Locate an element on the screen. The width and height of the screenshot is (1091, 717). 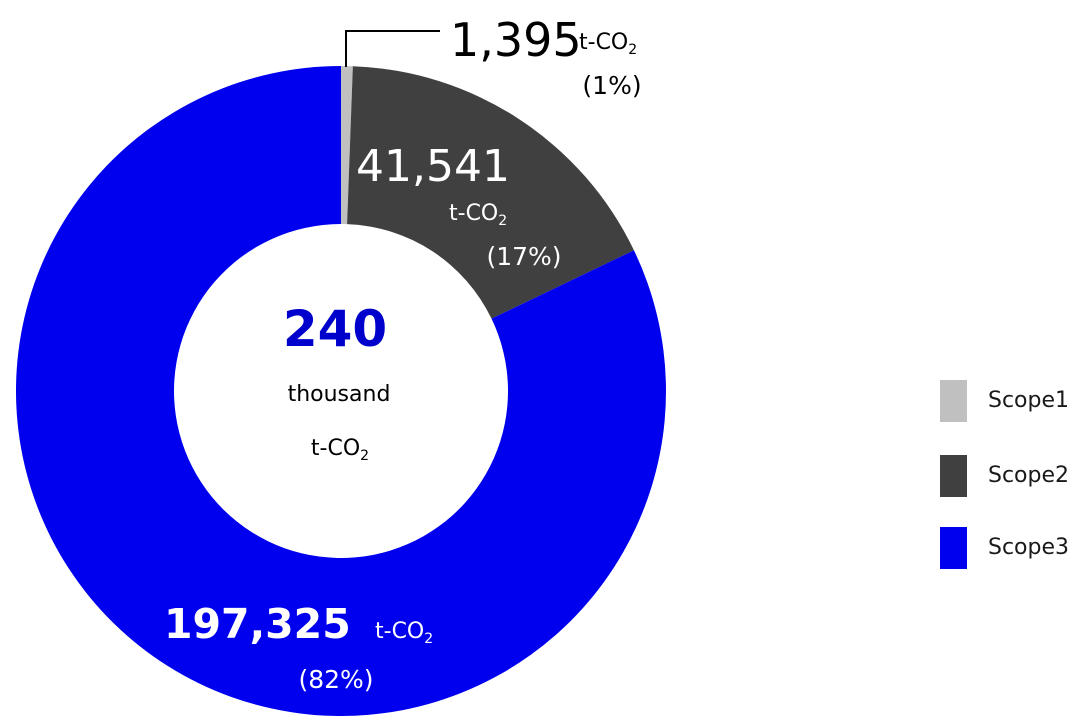
scope1-value-label: 1,395 is located at coordinates (516, 40).